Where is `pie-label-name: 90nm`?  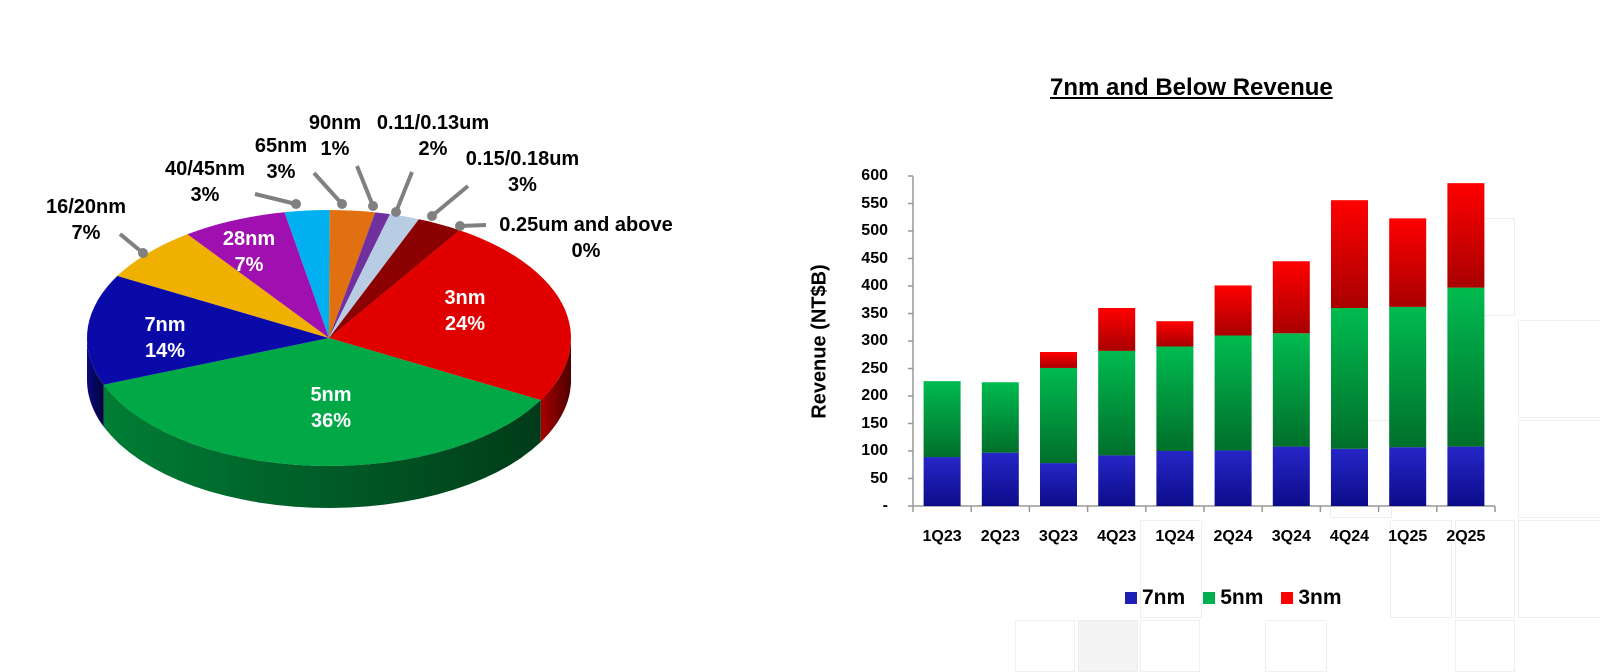 pie-label-name: 90nm is located at coordinates (335, 123).